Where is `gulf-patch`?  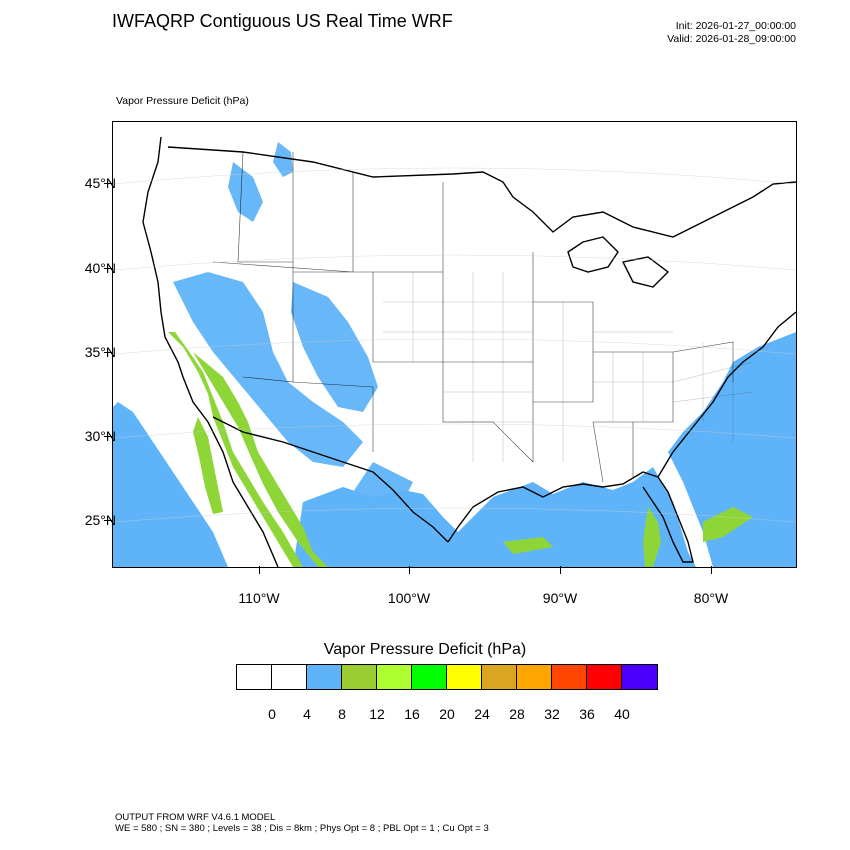
gulf-patch is located at coordinates (528, 545).